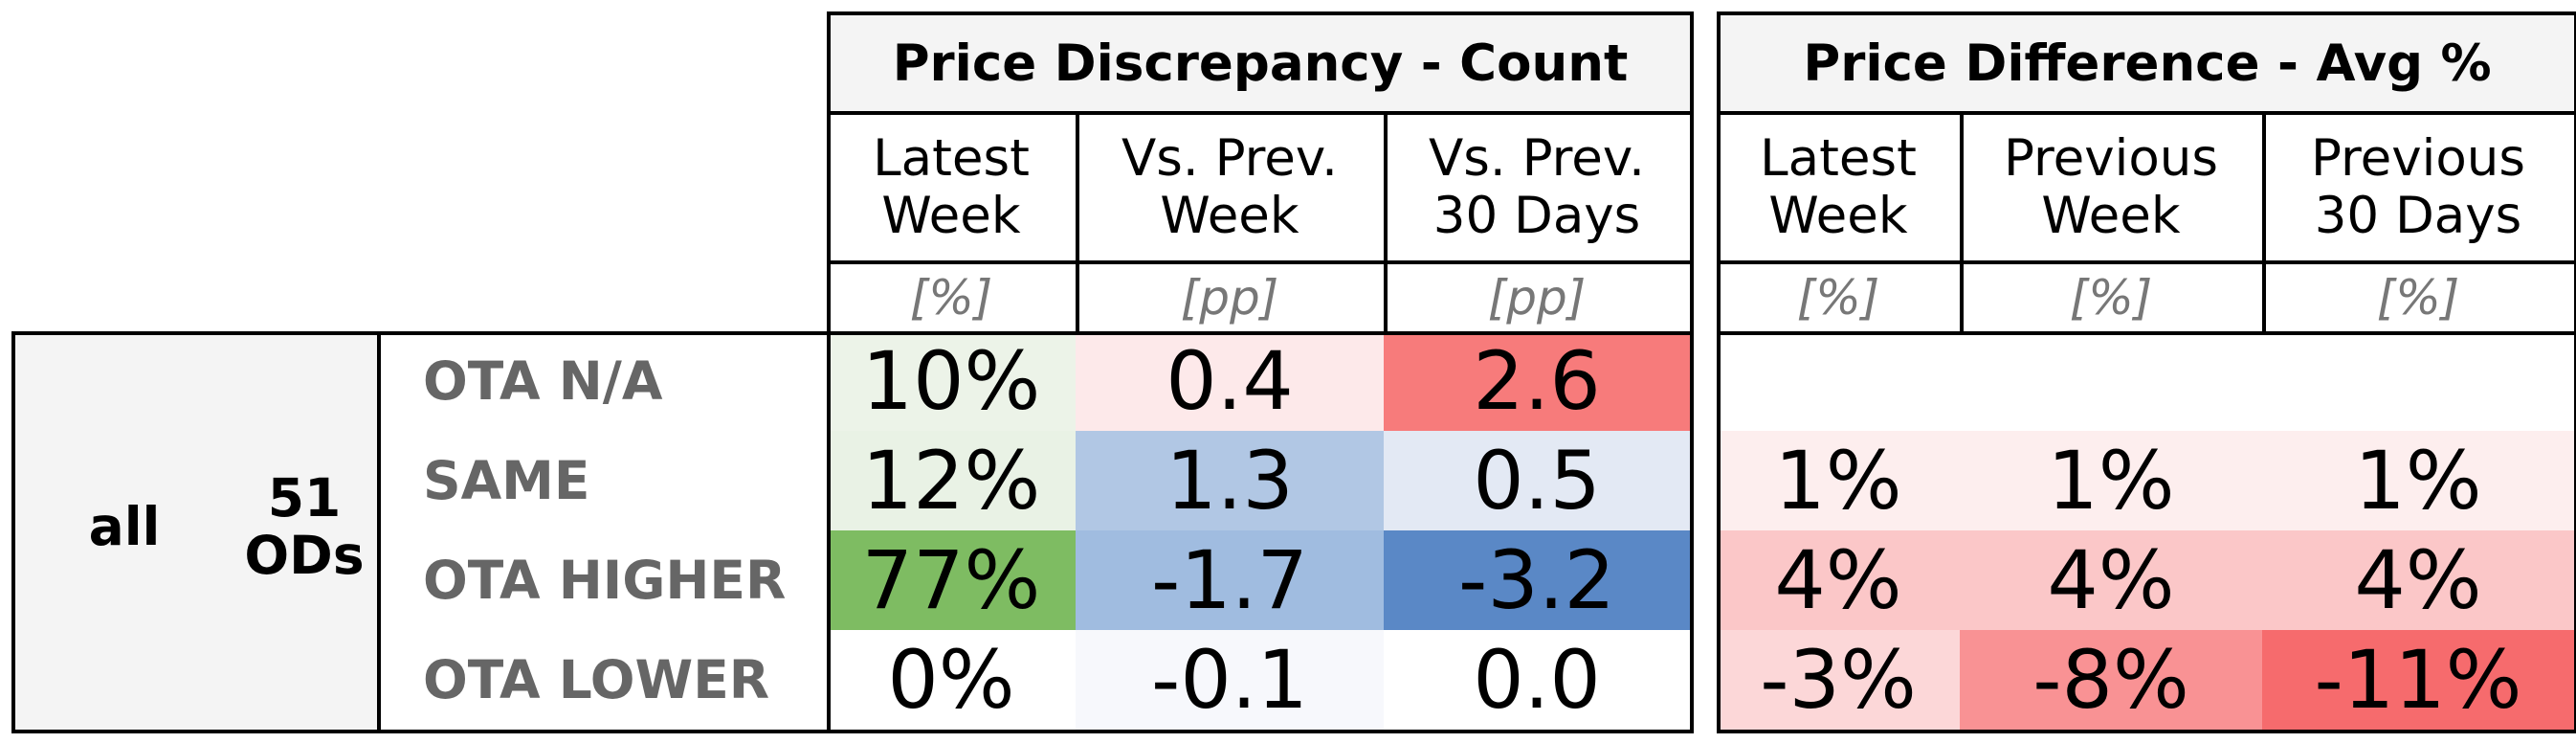  Describe the element at coordinates (2111, 187) in the screenshot. I see `column-header: Previous Week` at that location.